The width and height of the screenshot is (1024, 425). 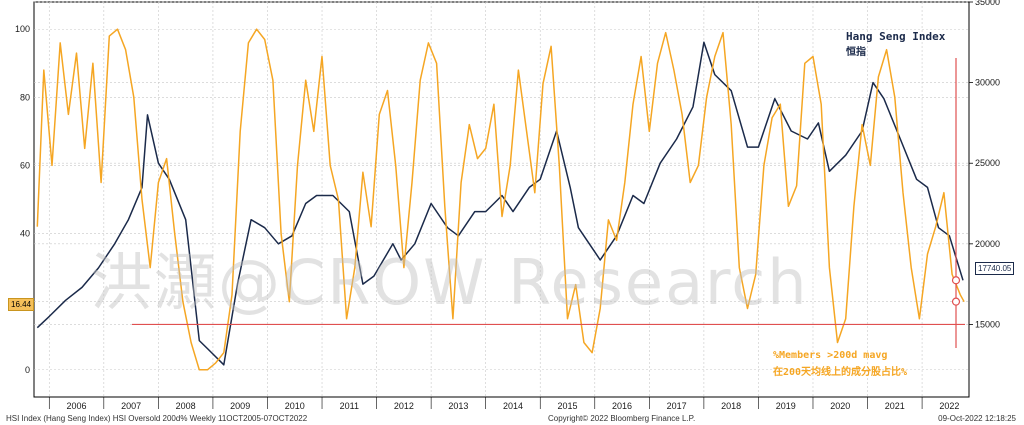 I want to click on footer-center: Copyright© 2022 Bloomberg Finance L.P., so click(x=622, y=418).